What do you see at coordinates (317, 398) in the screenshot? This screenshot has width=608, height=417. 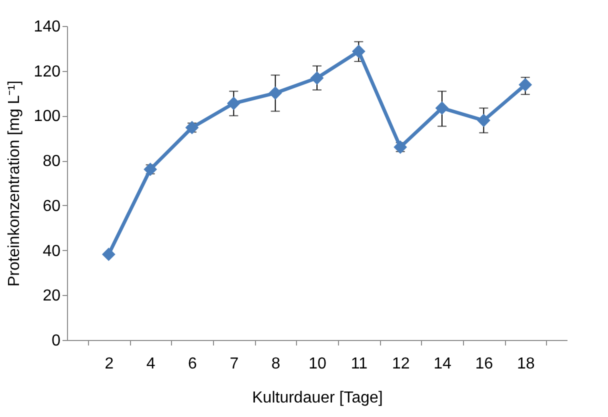 I see `x-axis-title: Kulturdauer [Tage]` at bounding box center [317, 398].